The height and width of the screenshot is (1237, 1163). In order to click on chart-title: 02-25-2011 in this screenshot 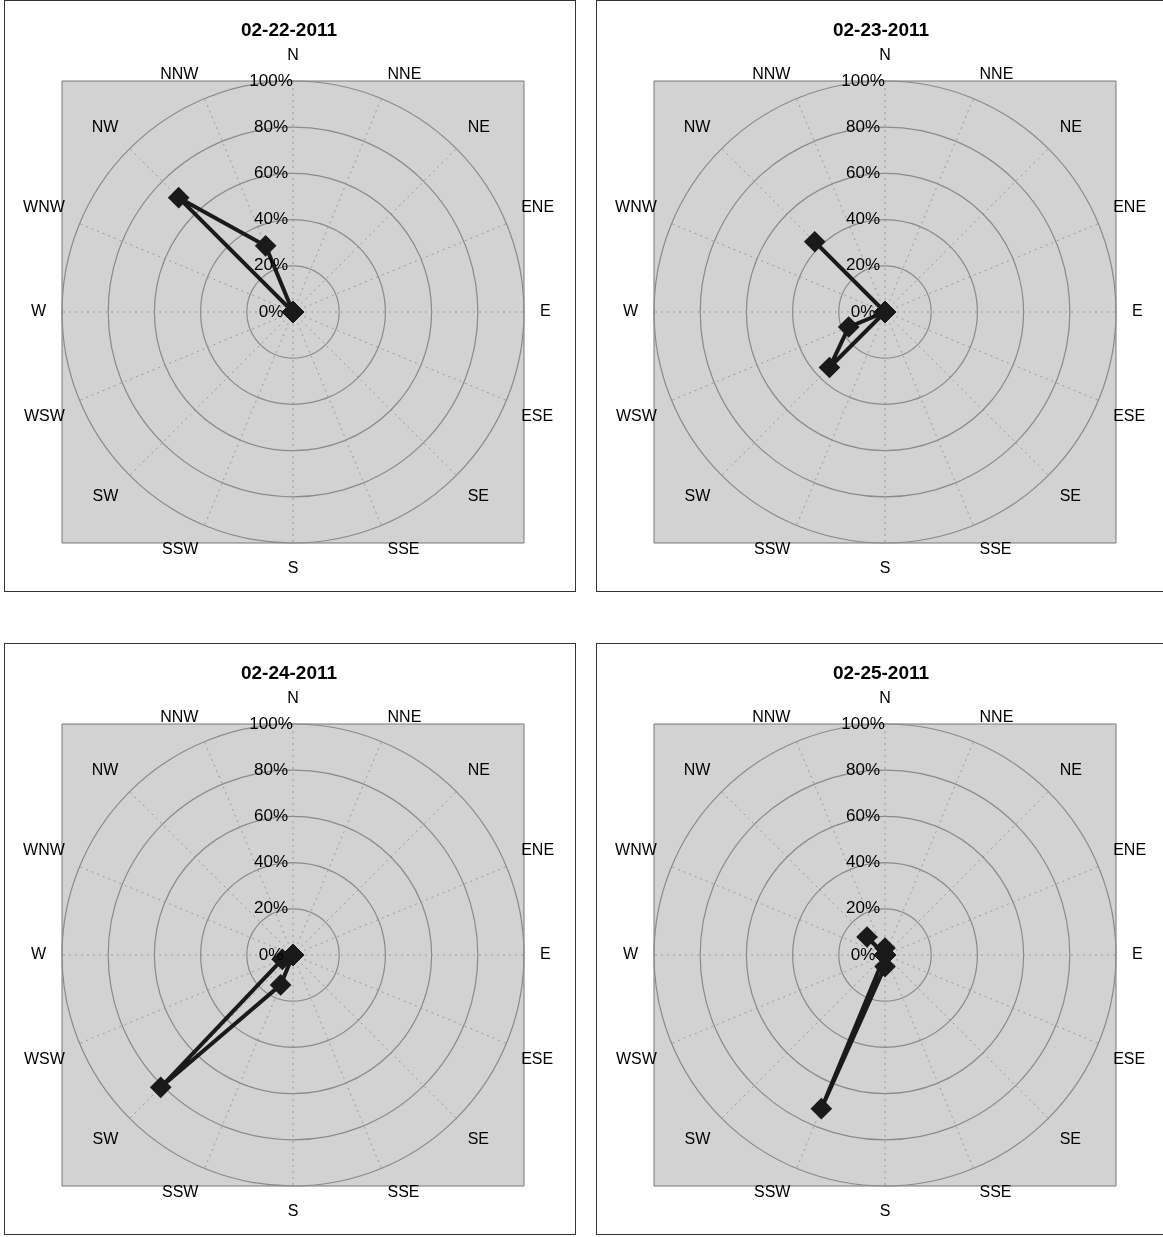, I will do `click(881, 672)`.